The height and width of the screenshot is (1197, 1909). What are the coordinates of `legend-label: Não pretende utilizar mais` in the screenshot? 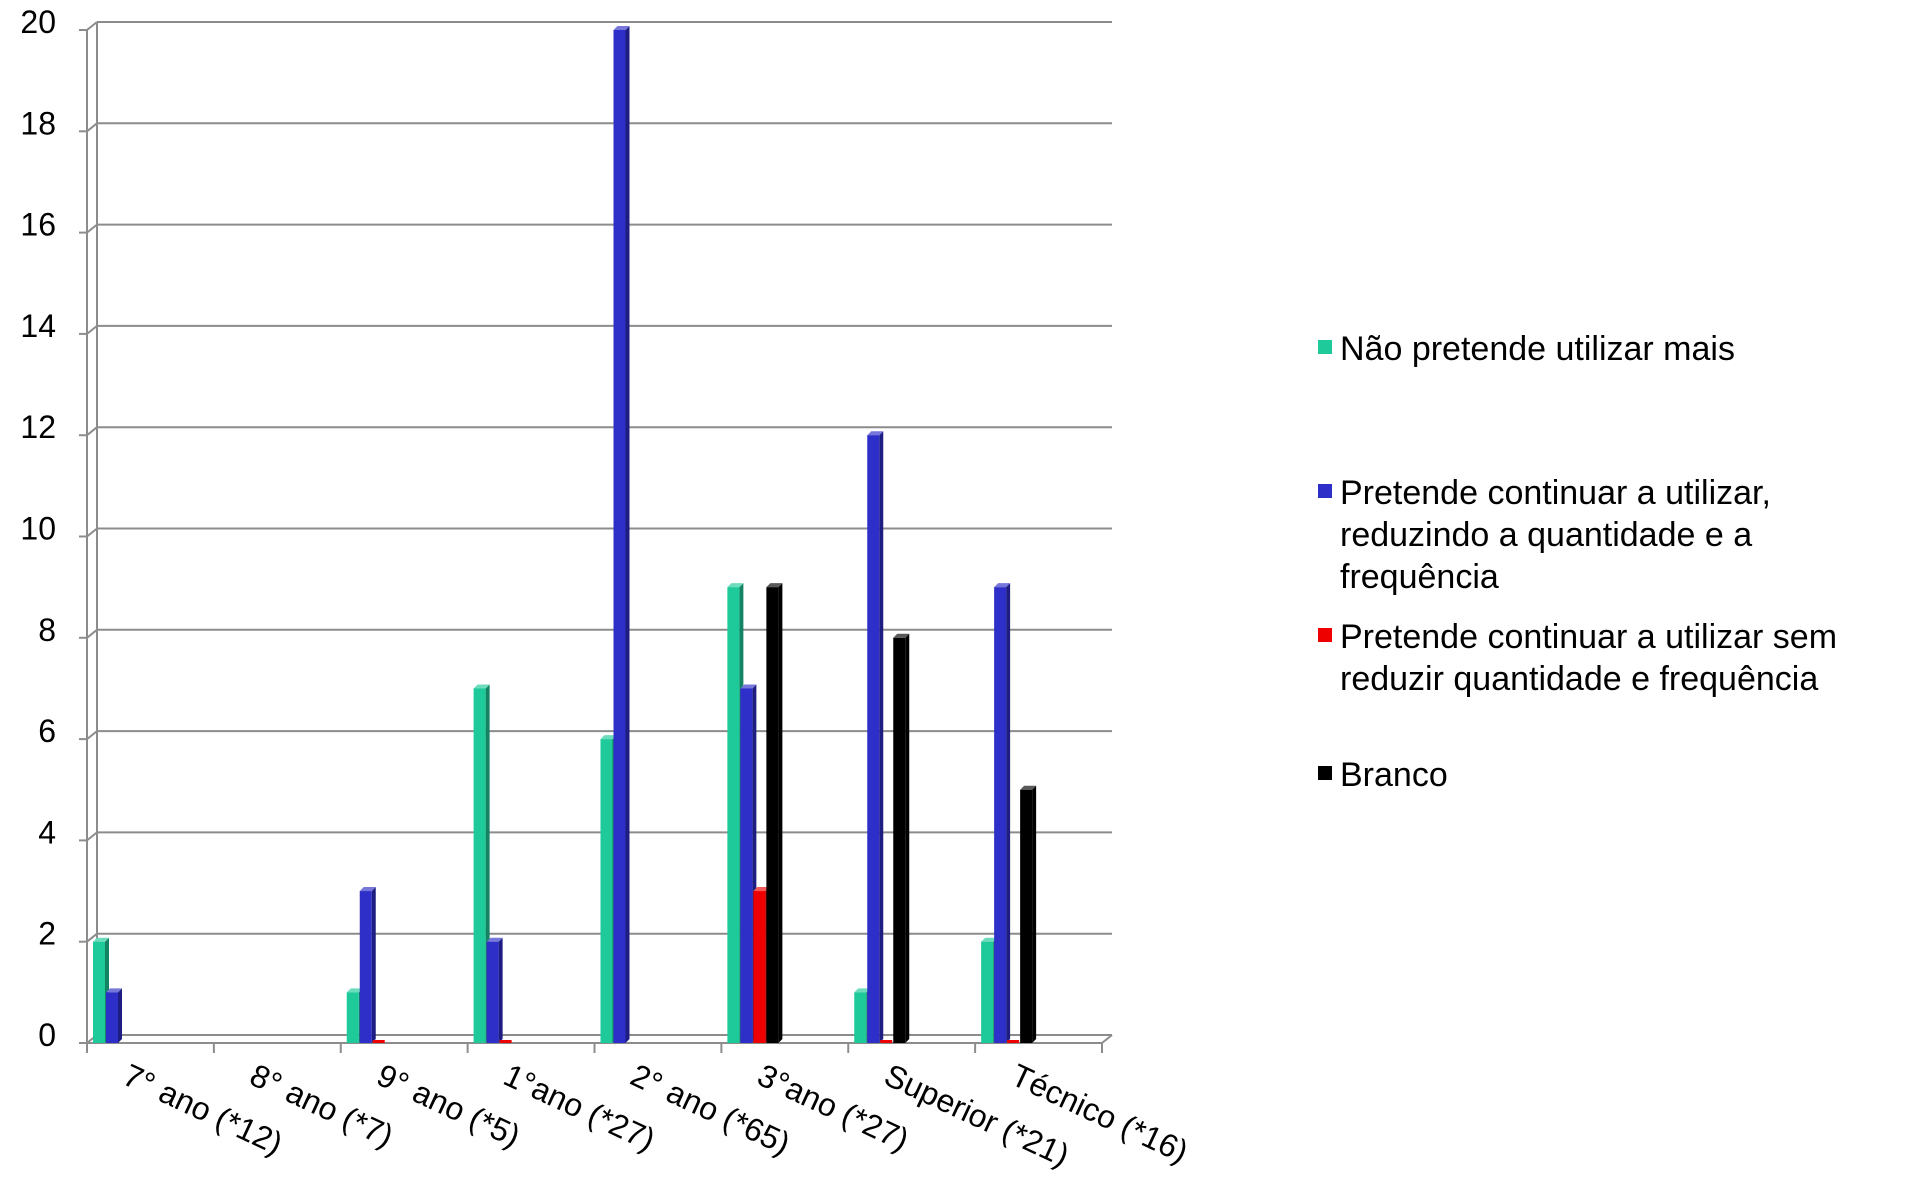 It's located at (1537, 349).